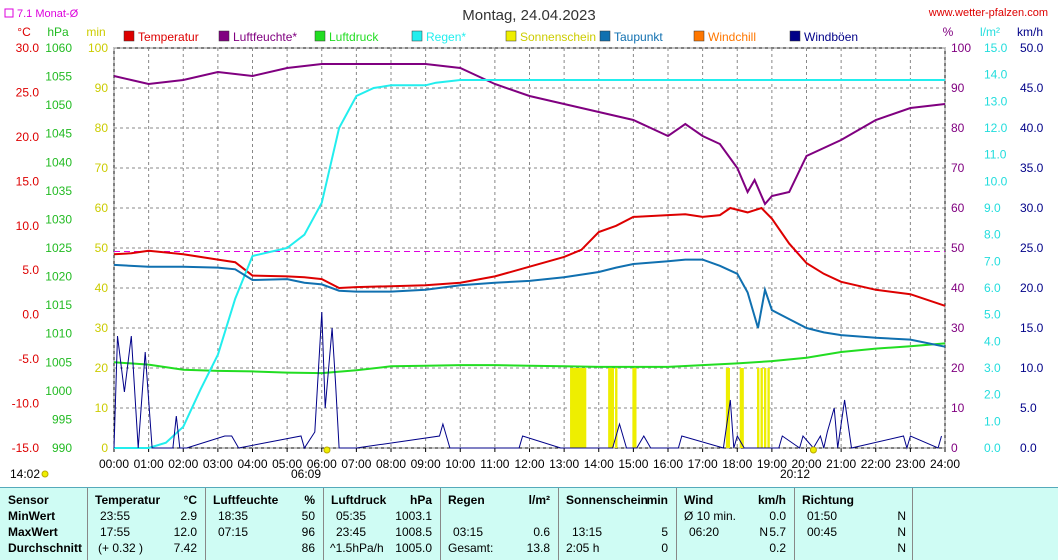  I want to click on sun-axis-tick-label: 10, so click(102, 408).